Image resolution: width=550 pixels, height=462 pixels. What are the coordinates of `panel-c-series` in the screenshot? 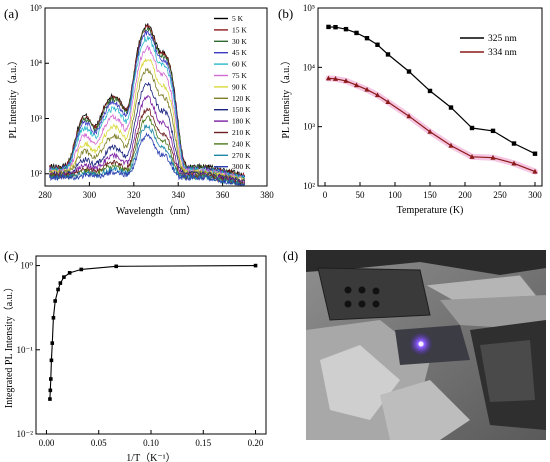 It's located at (153, 332).